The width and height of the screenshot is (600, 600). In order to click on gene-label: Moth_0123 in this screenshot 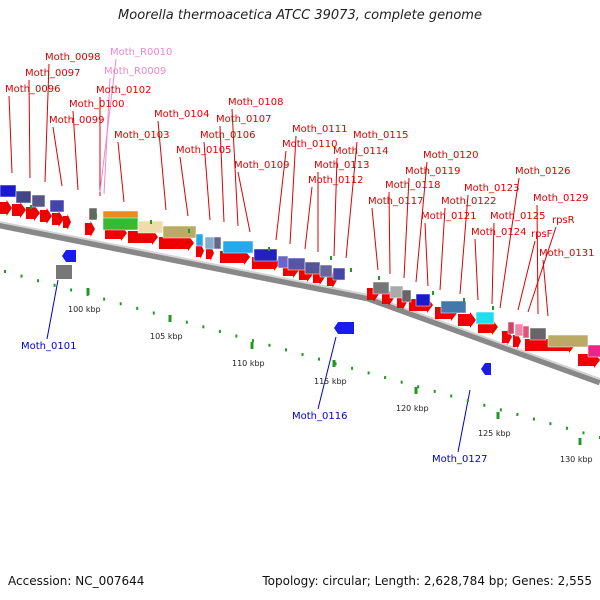, I will do `click(491, 188)`.